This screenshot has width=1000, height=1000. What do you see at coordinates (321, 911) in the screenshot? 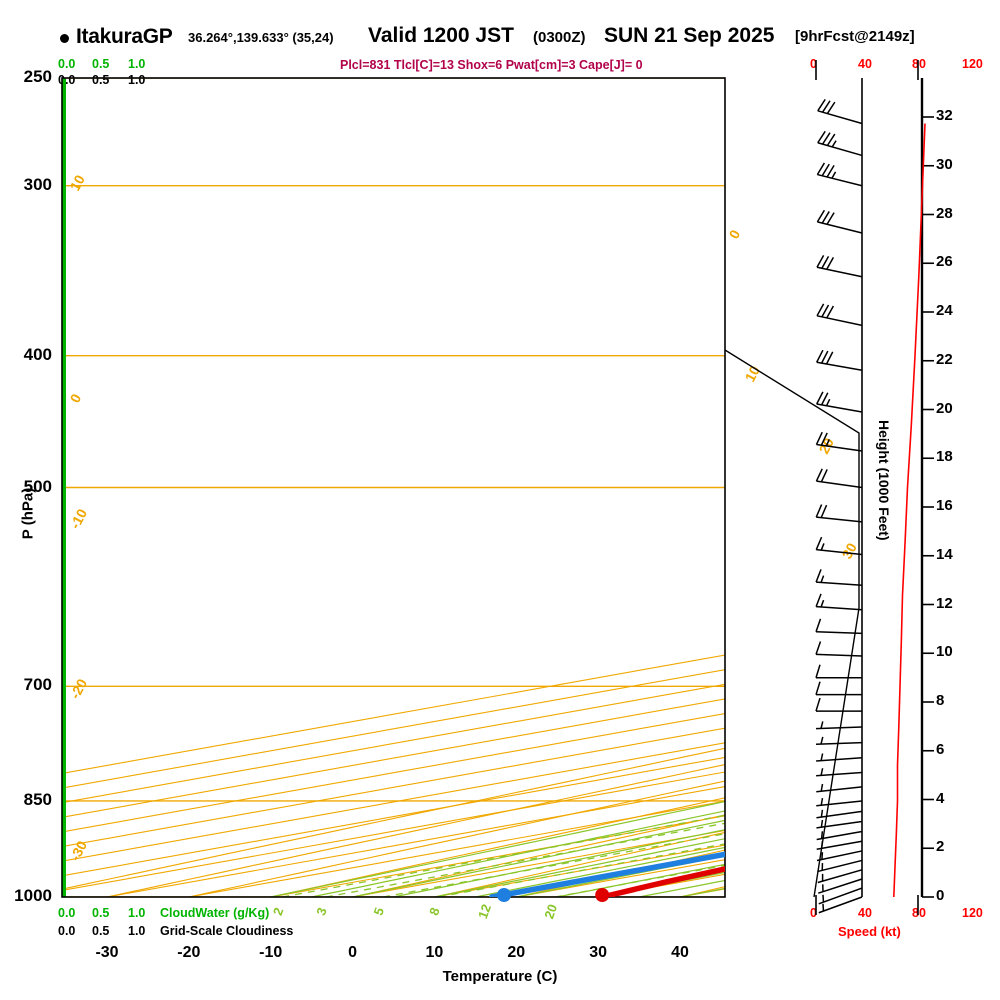
I see `mixing-ratio-label-3: 3` at bounding box center [321, 911].